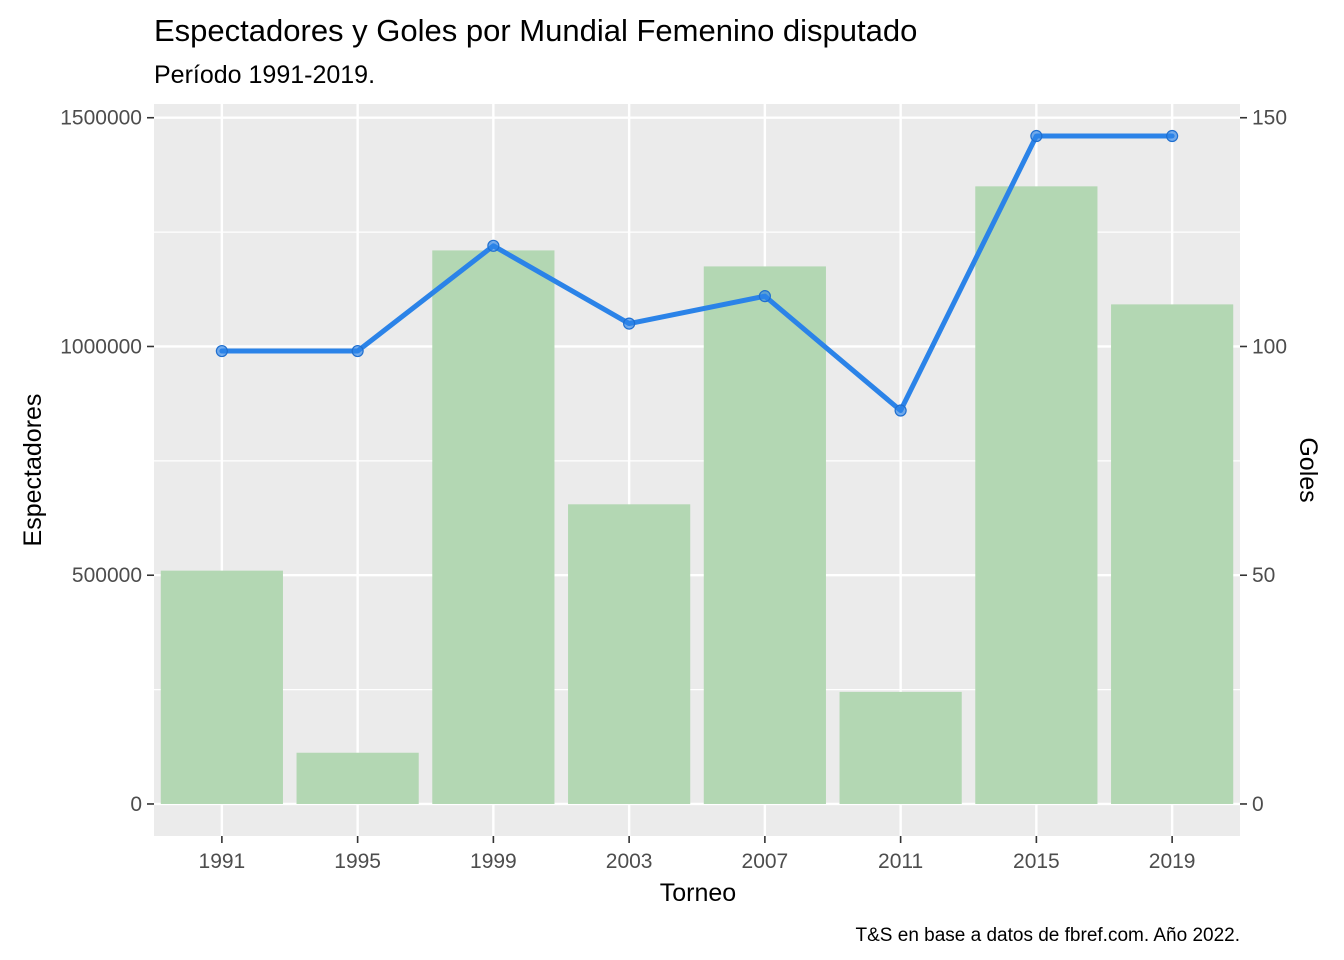 The image size is (1344, 960). Describe the element at coordinates (493, 861) in the screenshot. I see `x-tick-label: 1999` at that location.